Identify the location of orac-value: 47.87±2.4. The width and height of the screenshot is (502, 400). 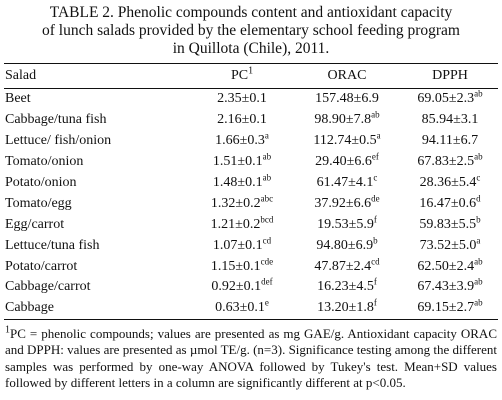
(343, 266).